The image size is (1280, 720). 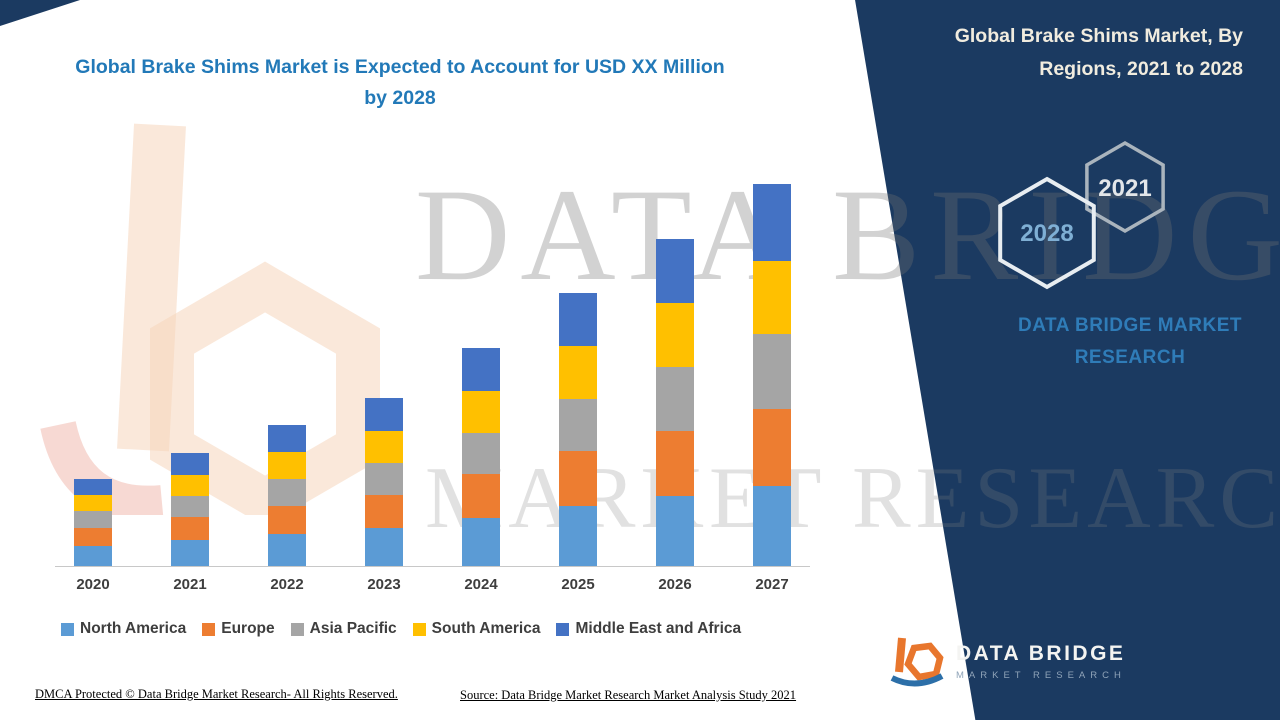 I want to click on legend-label: Middle East and Africa, so click(x=658, y=628).